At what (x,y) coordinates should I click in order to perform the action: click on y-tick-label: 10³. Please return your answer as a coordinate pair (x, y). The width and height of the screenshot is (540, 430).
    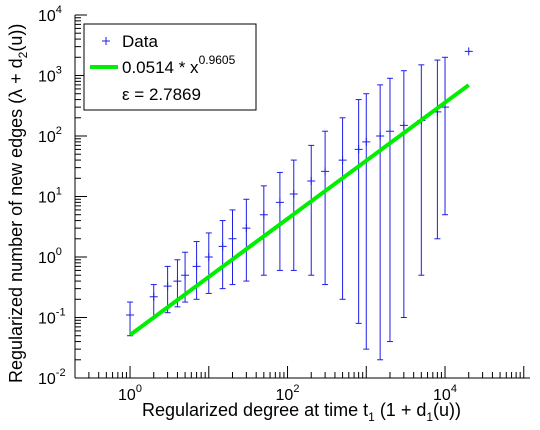
    Looking at the image, I should click on (50, 75).